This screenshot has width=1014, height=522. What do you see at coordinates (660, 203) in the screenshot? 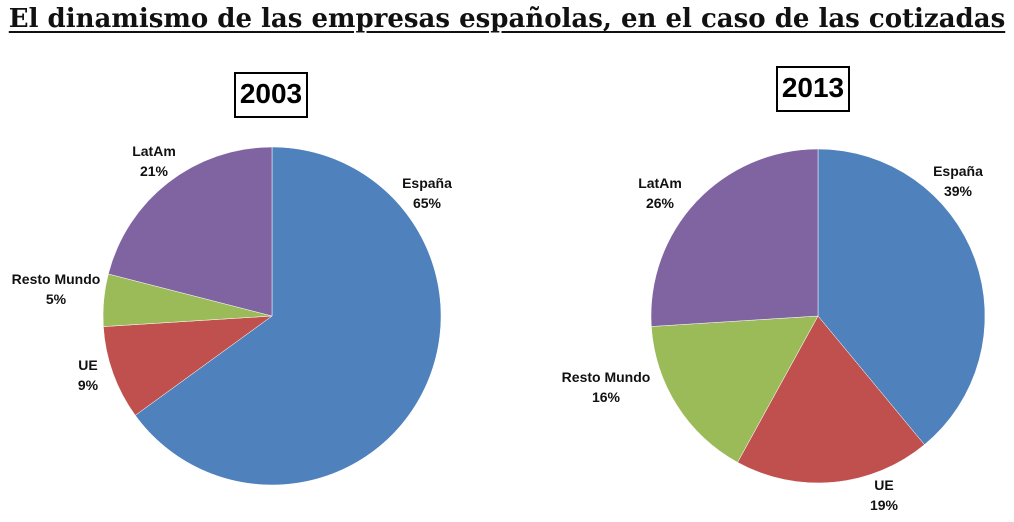
I see `slice-value-2013-latam: 26%` at bounding box center [660, 203].